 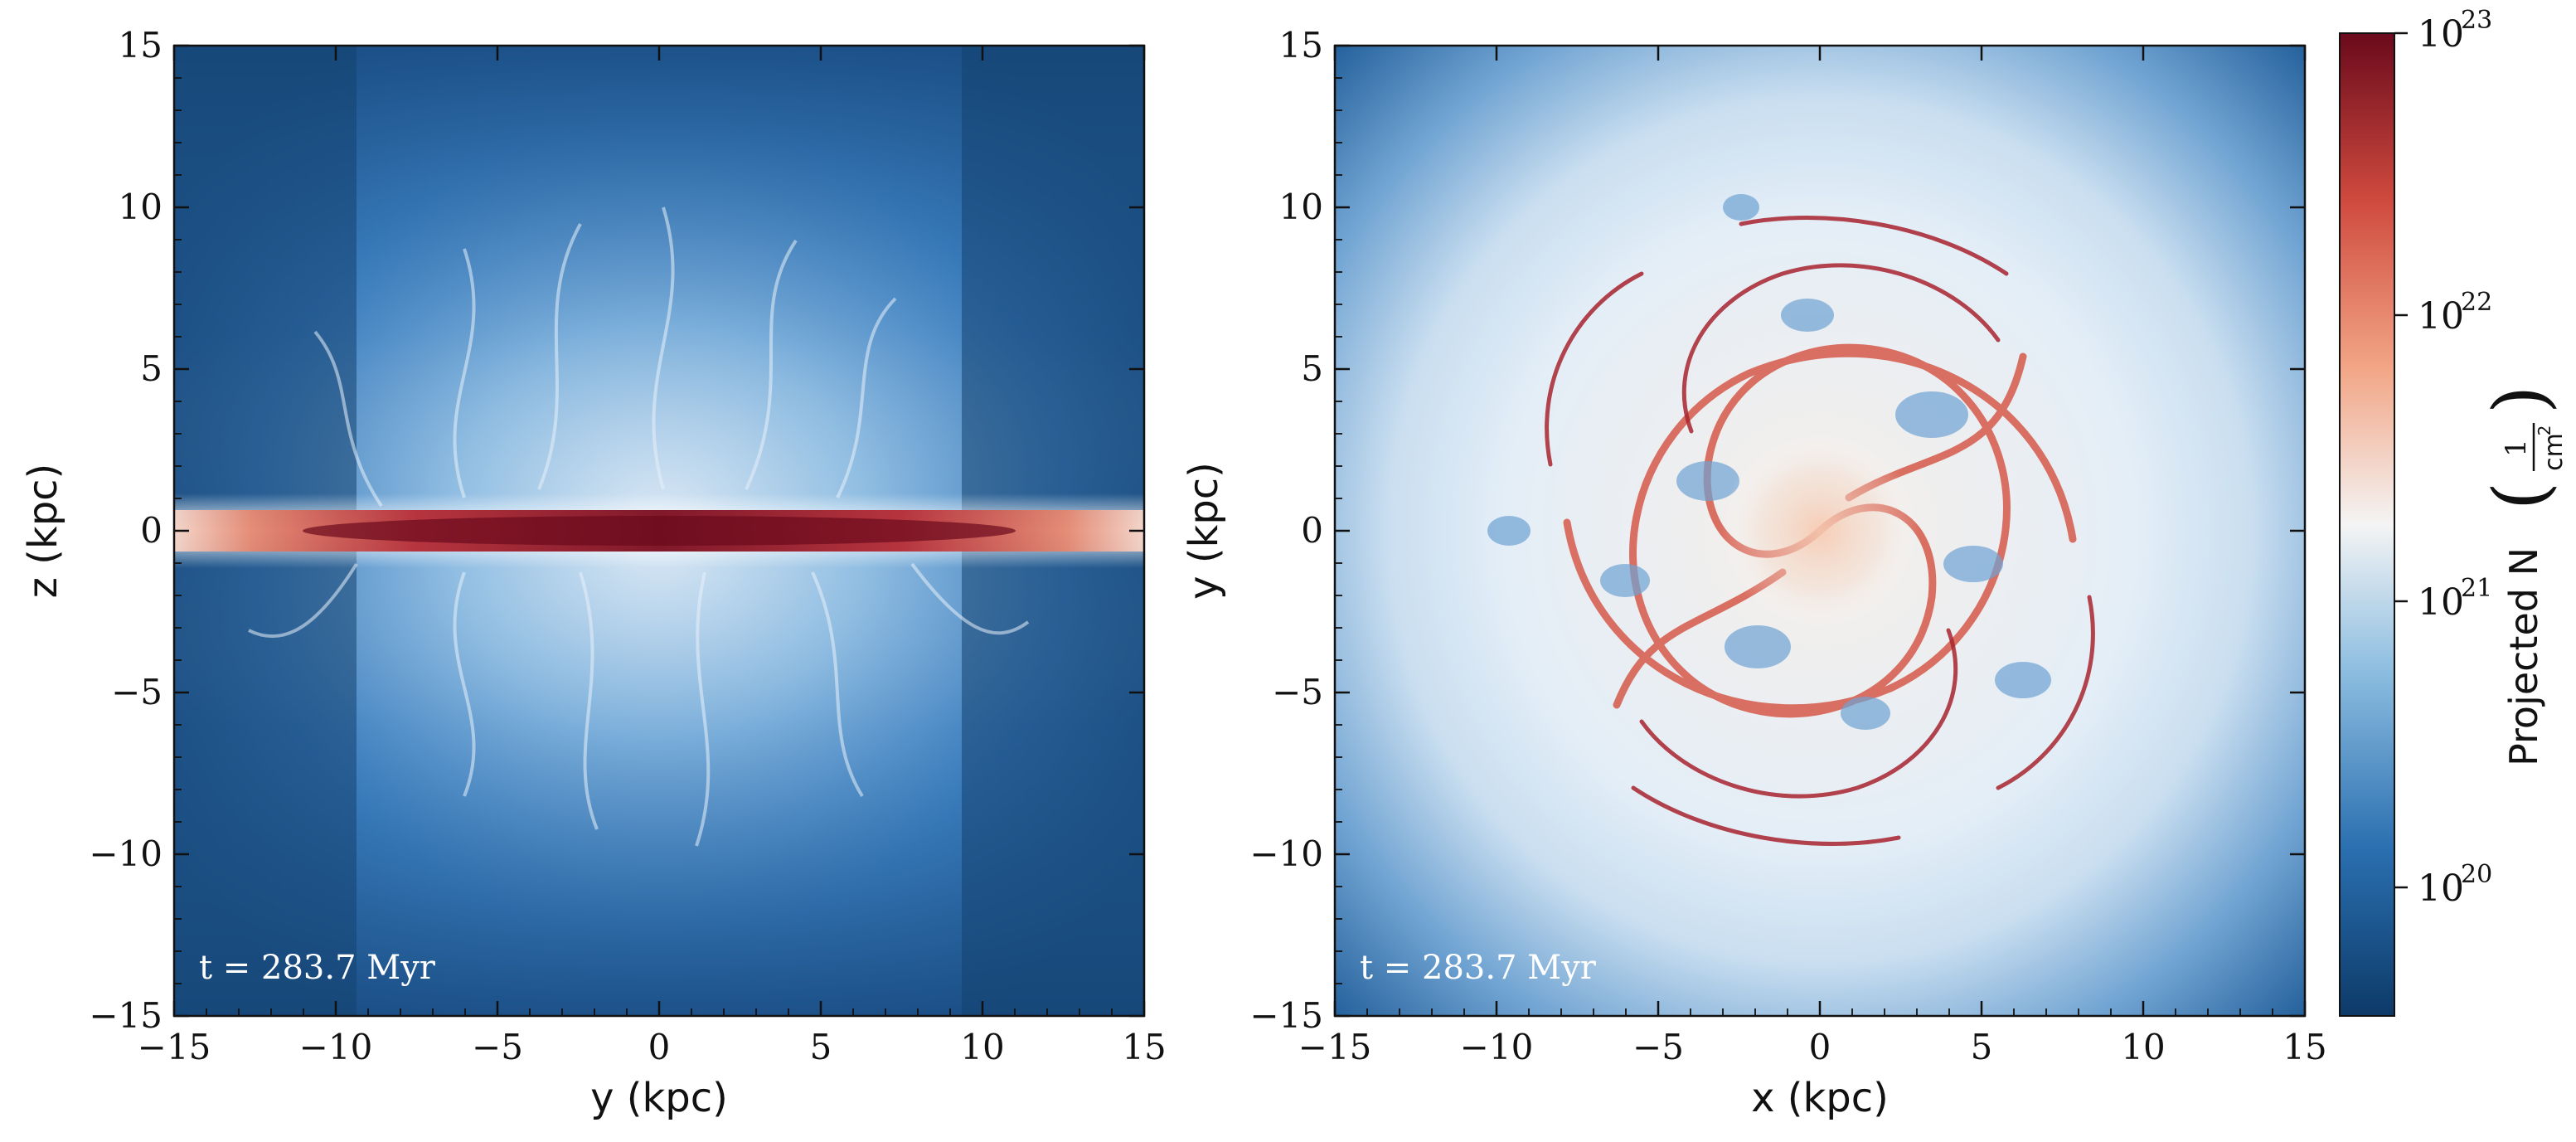 I want to click on edge-on-time-label: t = 283.7 Myr, so click(x=317, y=968).